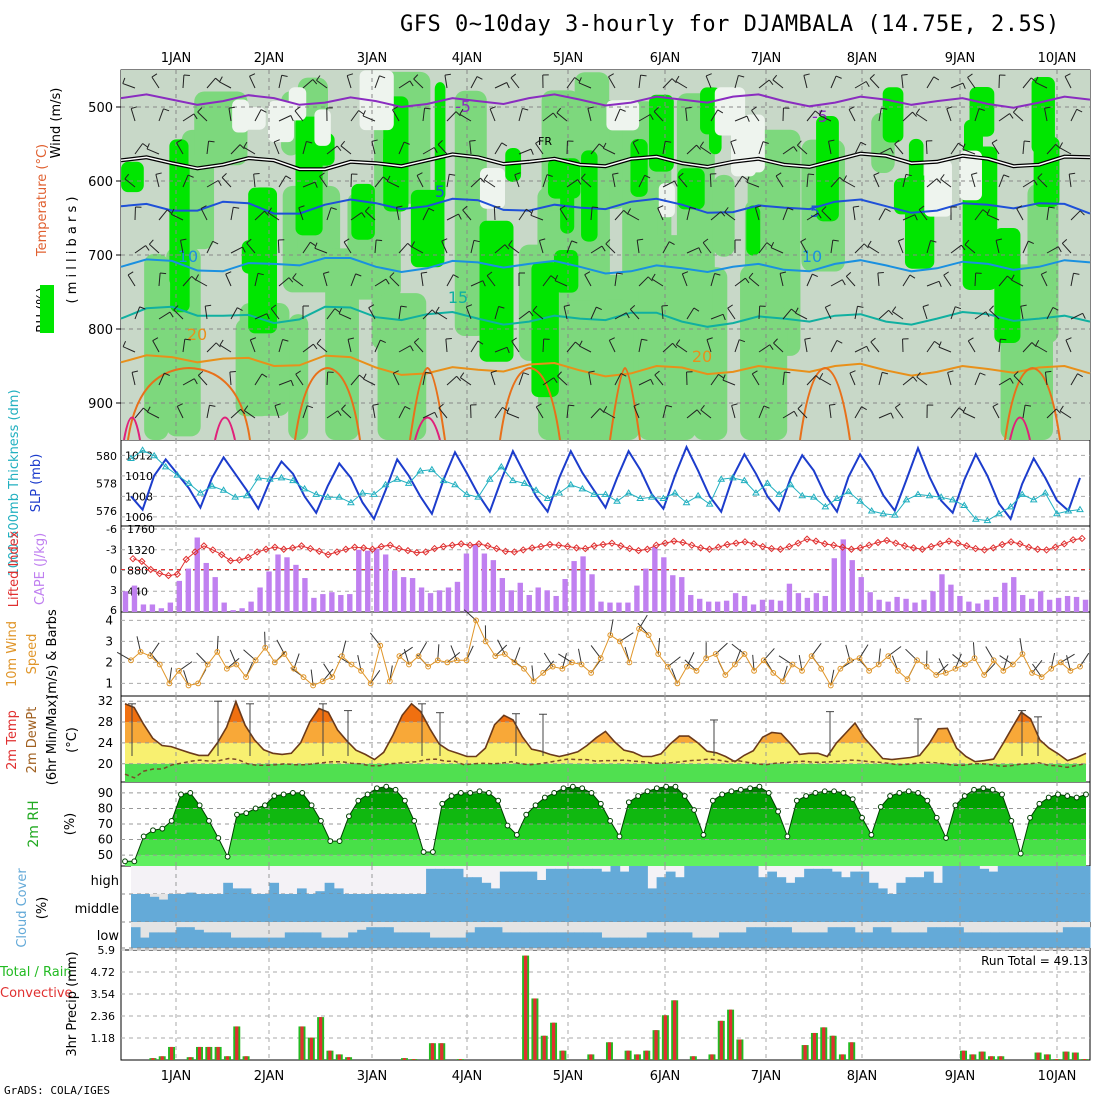  Describe the element at coordinates (100, 256) in the screenshot. I see `y-tick-label: 700` at that location.